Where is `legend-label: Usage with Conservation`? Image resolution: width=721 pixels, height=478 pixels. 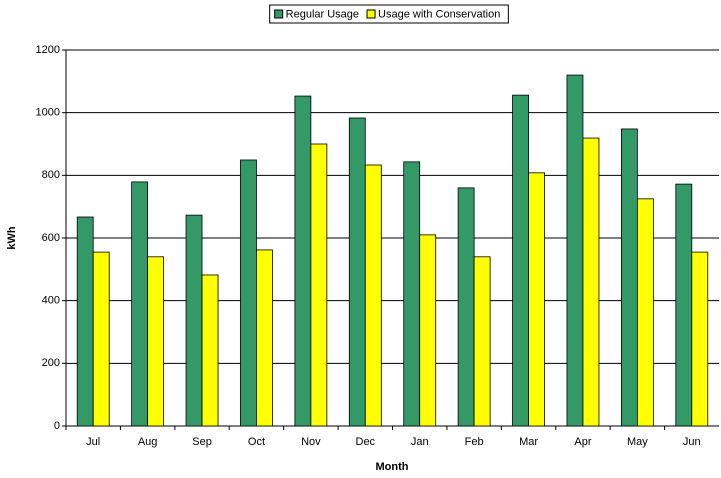 legend-label: Usage with Conservation is located at coordinates (439, 14).